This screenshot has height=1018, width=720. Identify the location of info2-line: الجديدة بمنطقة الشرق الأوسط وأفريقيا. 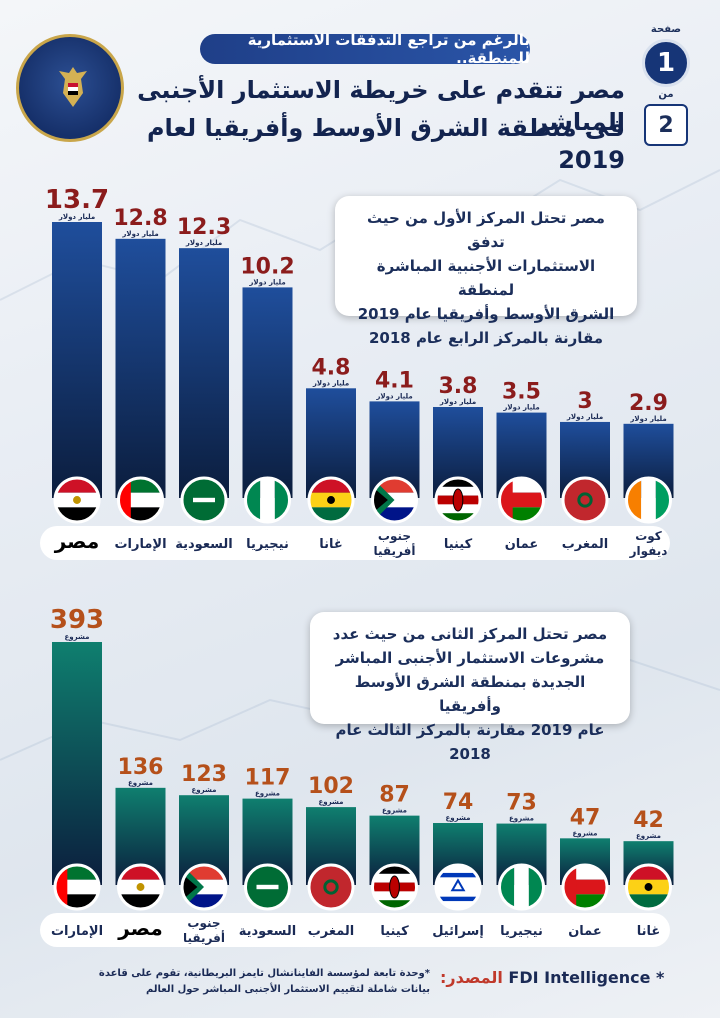
(470, 694).